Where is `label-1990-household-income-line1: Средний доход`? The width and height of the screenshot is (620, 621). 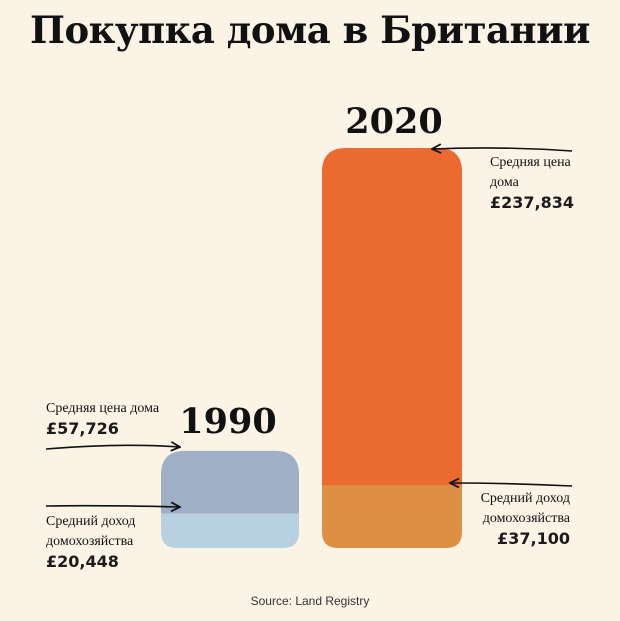 label-1990-household-income-line1: Средний доход is located at coordinates (90, 521).